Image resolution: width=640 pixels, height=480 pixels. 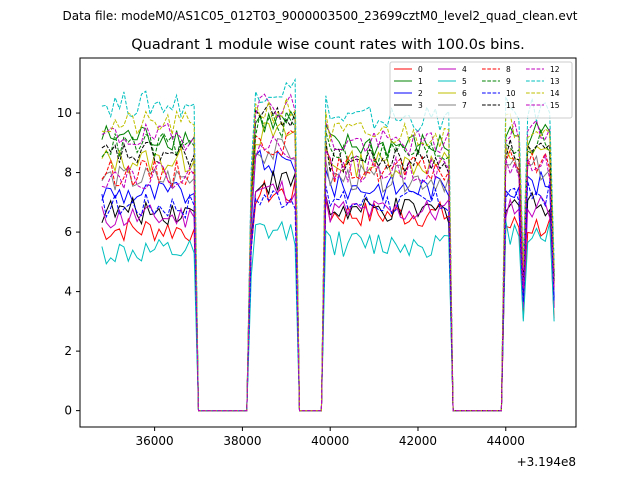 I want to click on y-tick-label: 2, so click(x=68, y=351).